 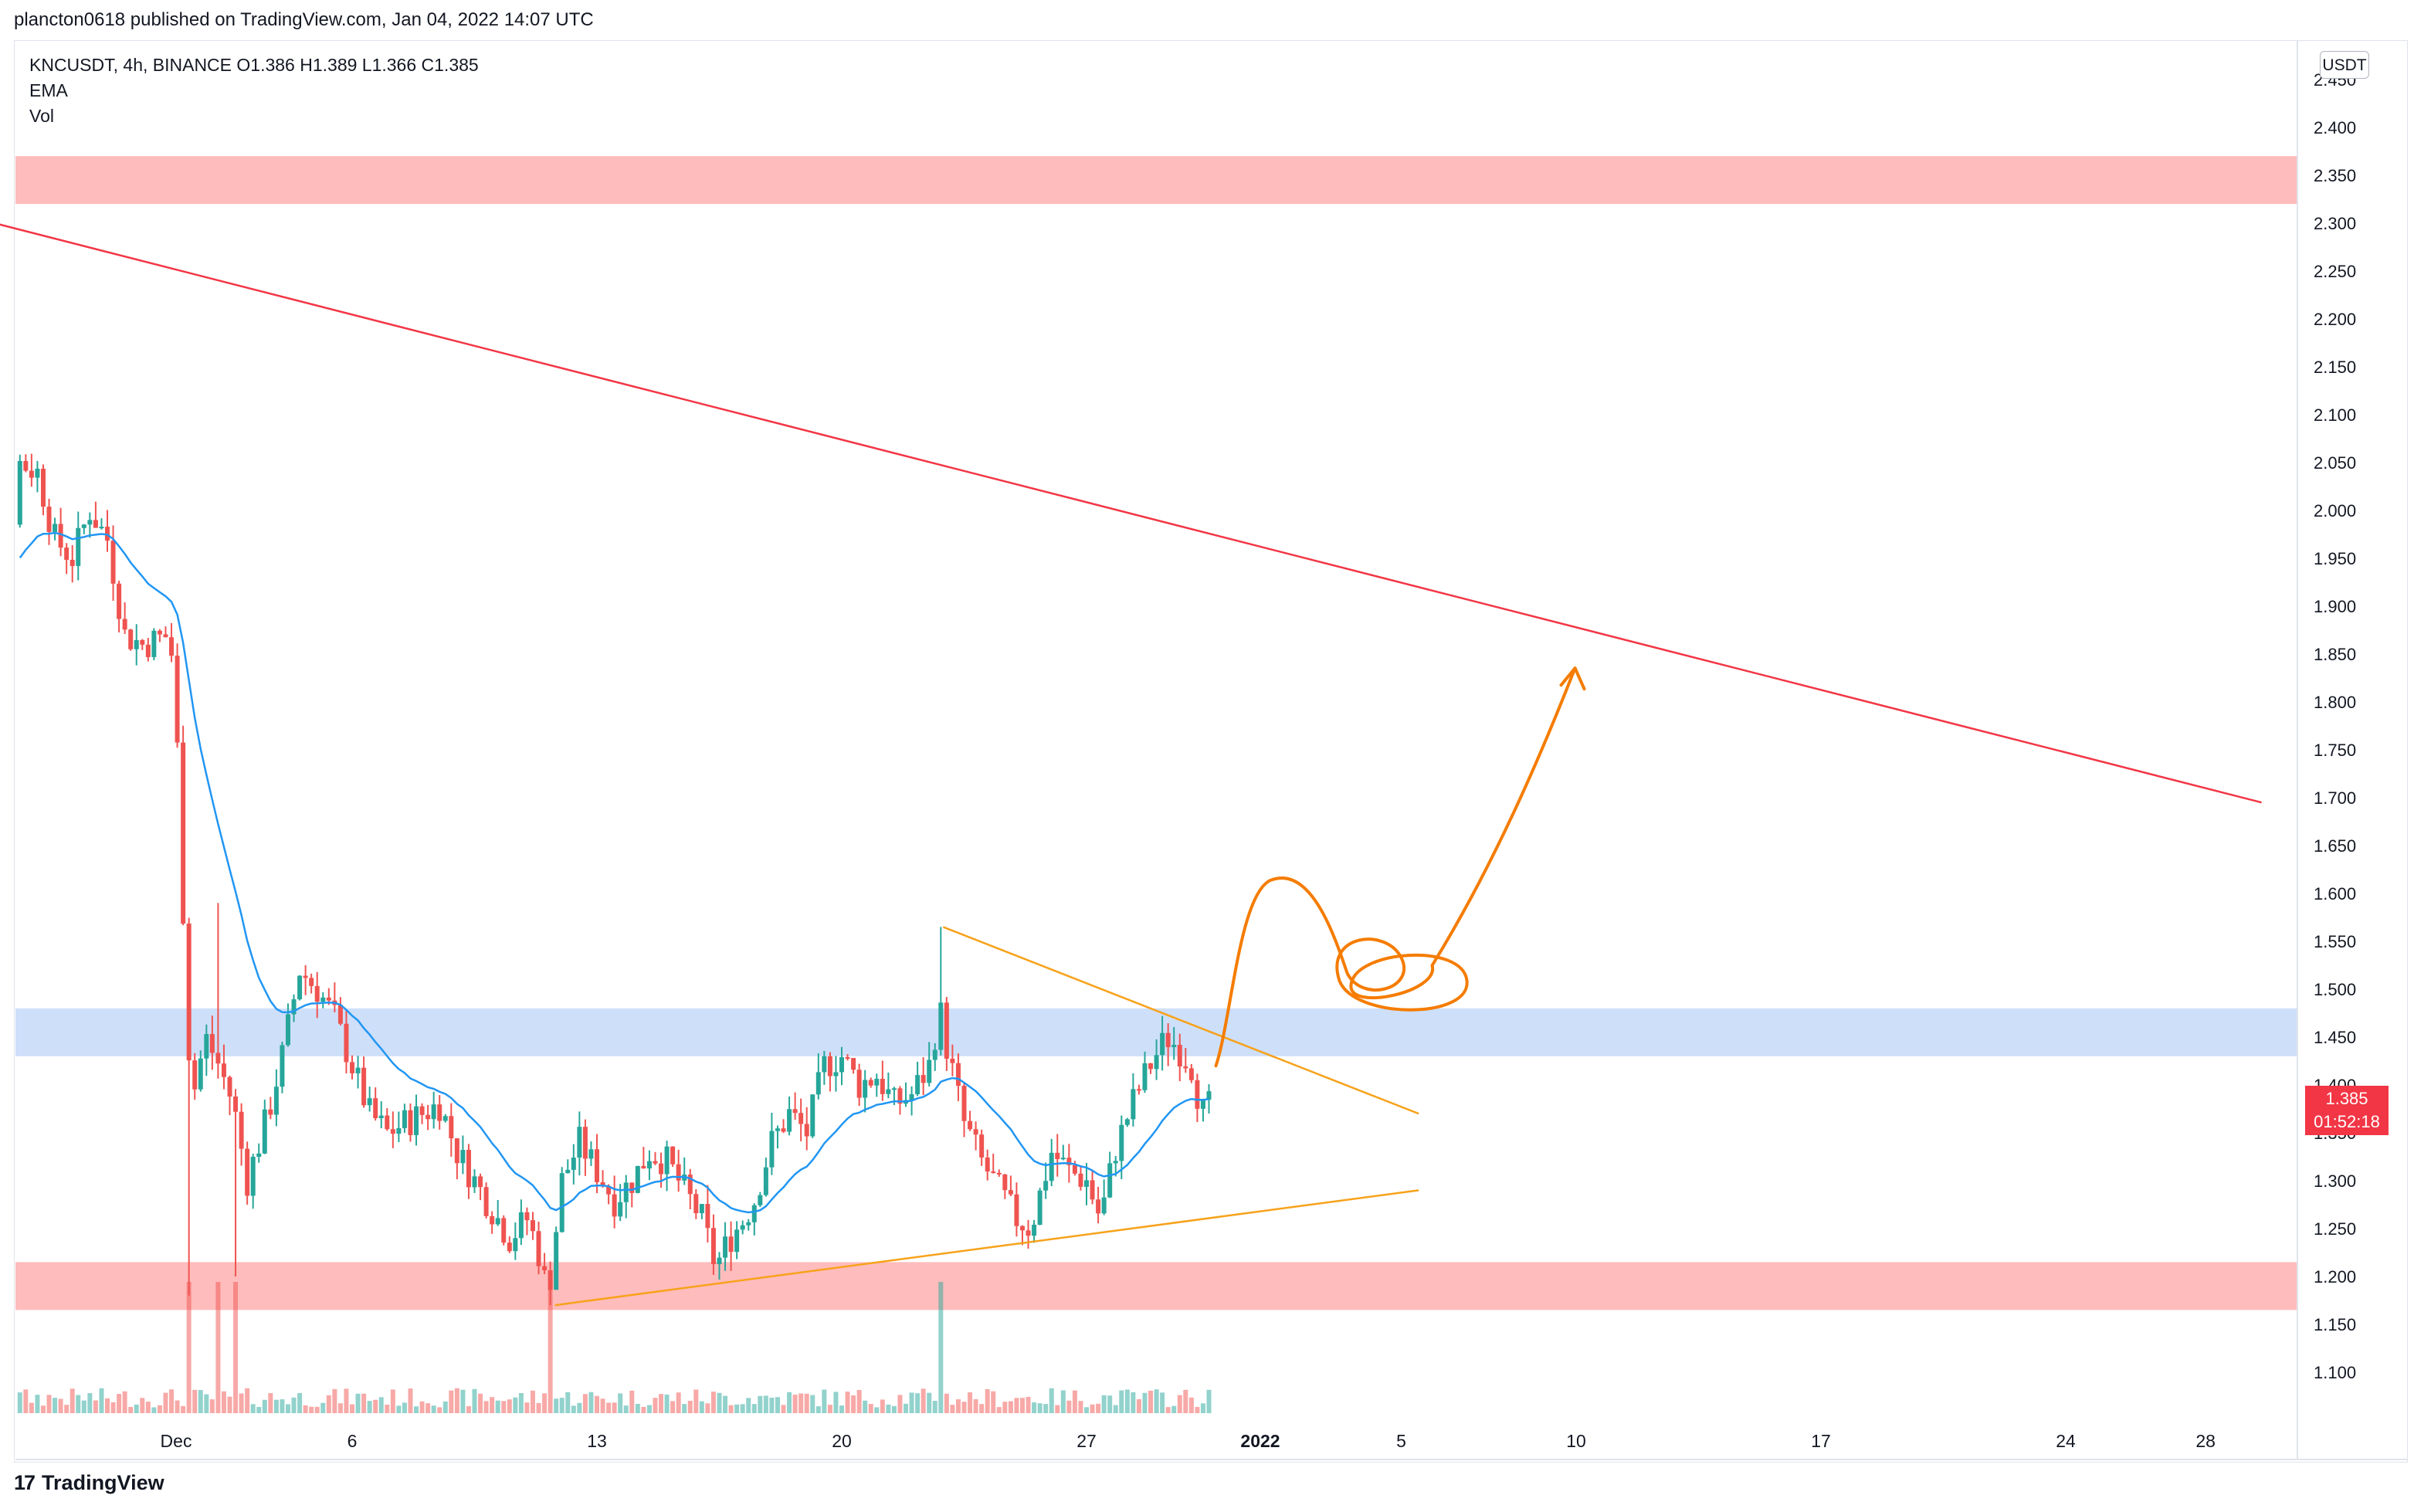 I want to click on volume-indicator-label: Vol, so click(x=41, y=116).